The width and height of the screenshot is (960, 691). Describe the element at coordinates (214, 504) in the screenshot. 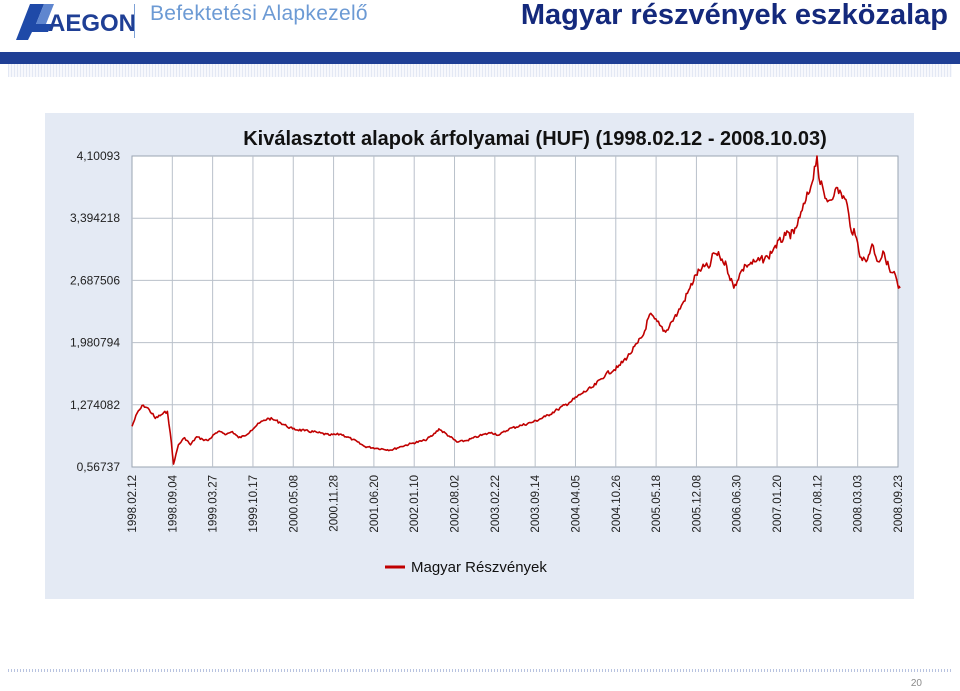

I see `x-tick-label: 1999.03.27` at that location.